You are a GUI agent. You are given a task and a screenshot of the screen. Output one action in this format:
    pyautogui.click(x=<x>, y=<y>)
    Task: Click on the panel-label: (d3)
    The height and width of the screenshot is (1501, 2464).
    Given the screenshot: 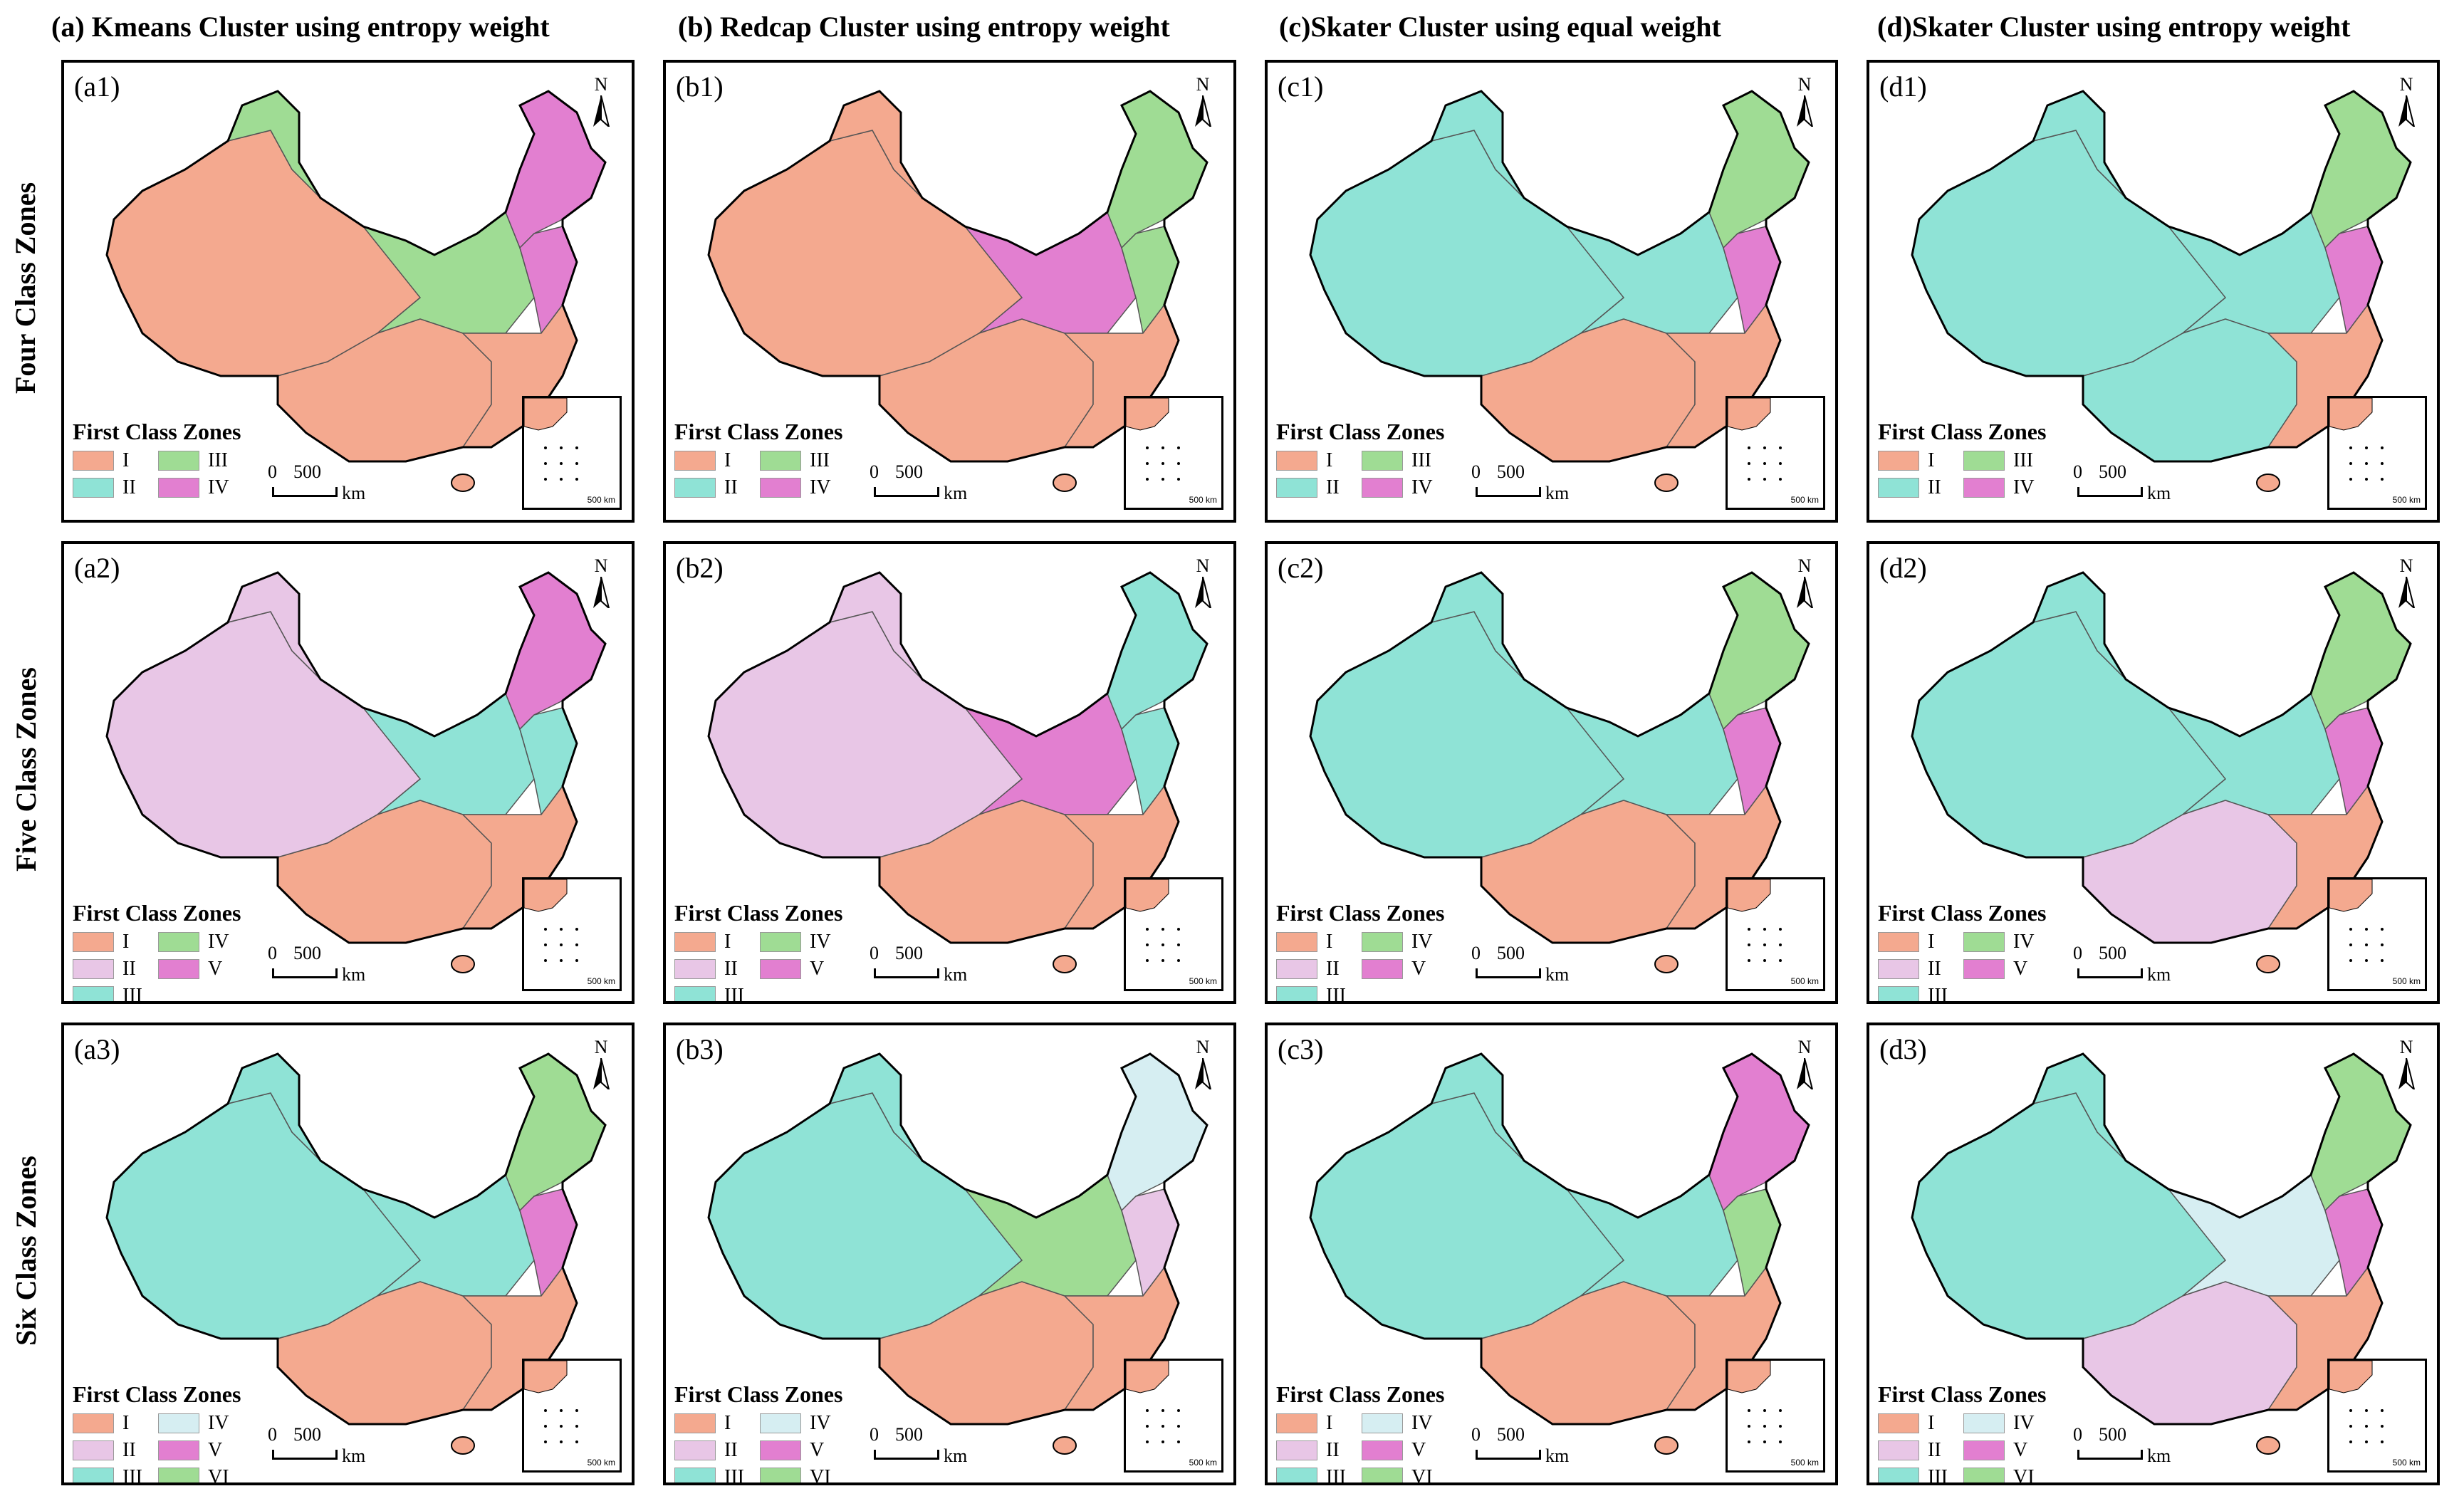 What is the action you would take?
    pyautogui.click(x=1903, y=1049)
    